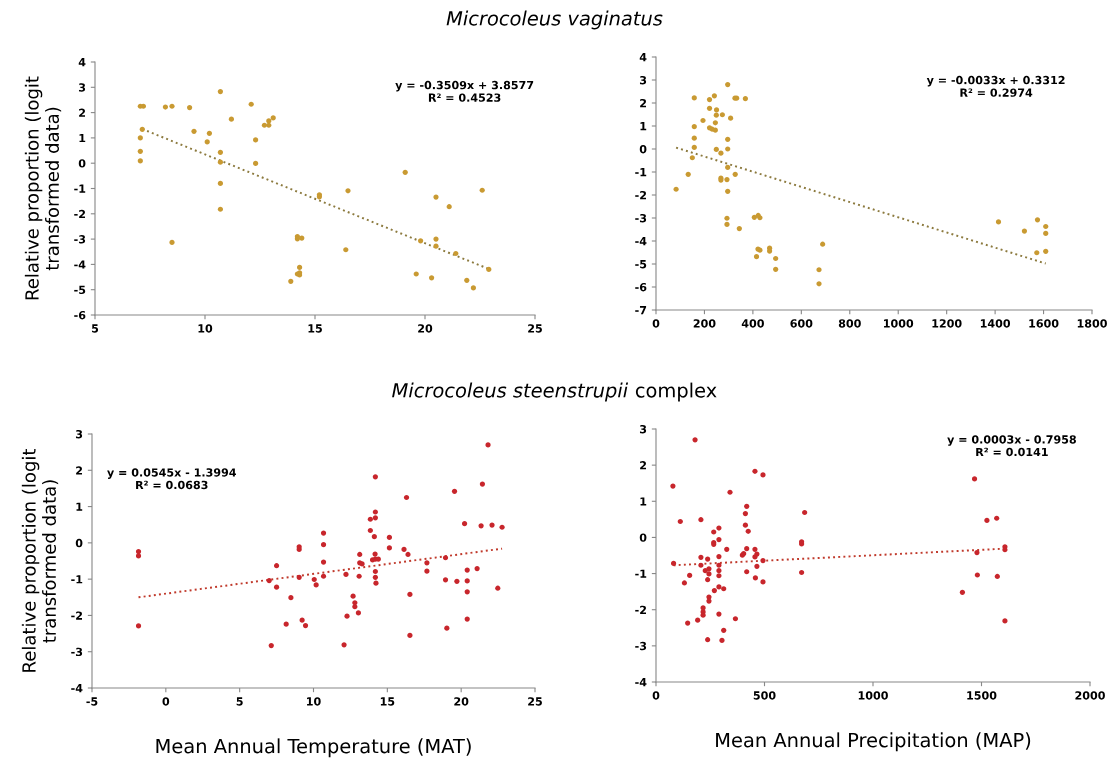 The image size is (1109, 774). What do you see at coordinates (704, 323) in the screenshot?
I see `x-tick-label: 200` at bounding box center [704, 323].